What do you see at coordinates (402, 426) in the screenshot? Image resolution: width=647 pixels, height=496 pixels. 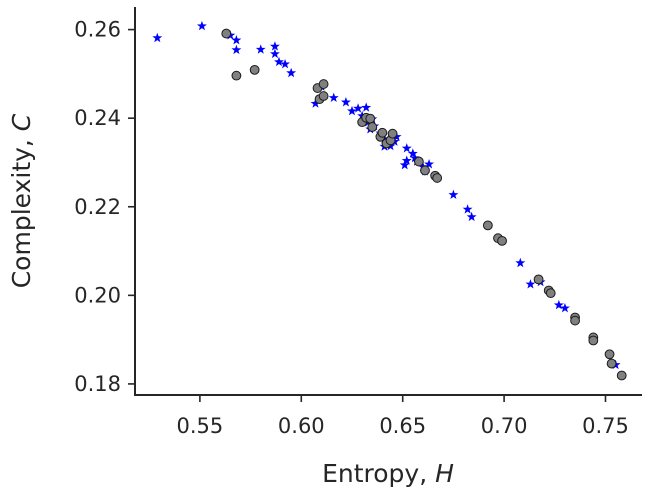 I see `x-tick-label: 0.65` at bounding box center [402, 426].